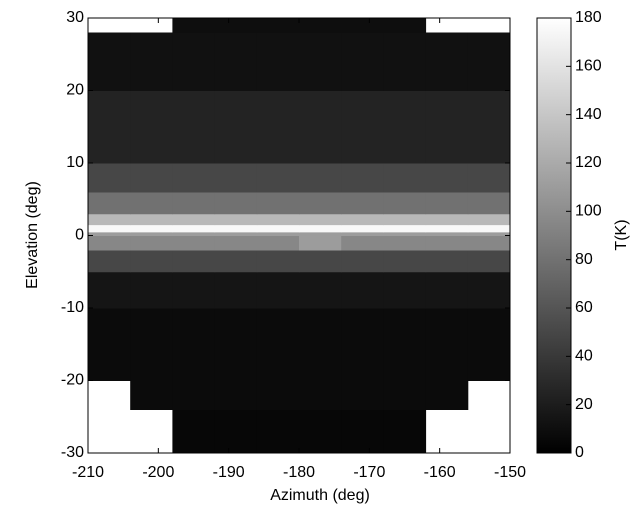 The image size is (637, 511). I want to click on x-tick-label: -200, so click(158, 472).